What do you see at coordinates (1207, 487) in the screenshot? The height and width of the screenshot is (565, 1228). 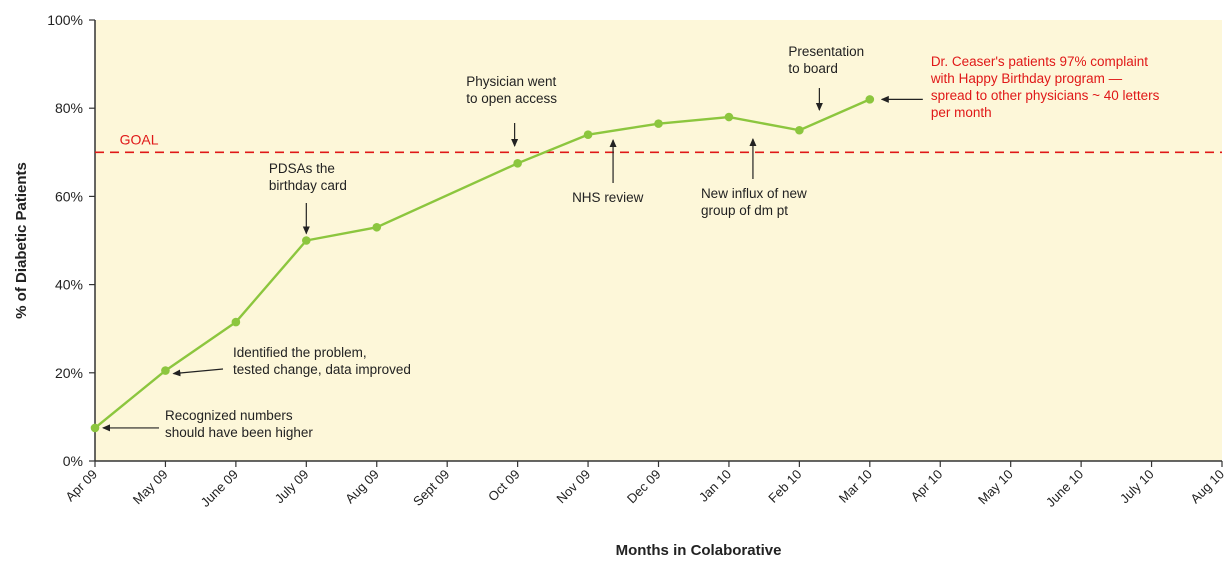 I see `x-tick-label: Aug 10` at bounding box center [1207, 487].